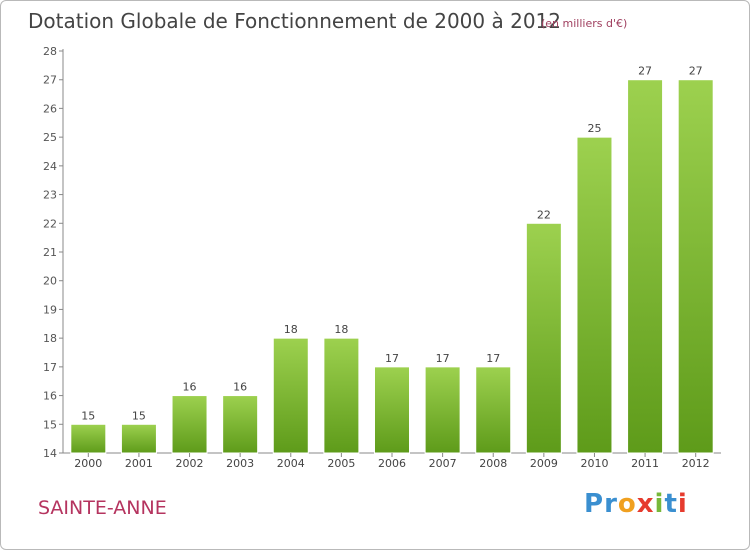  Describe the element at coordinates (50, 338) in the screenshot. I see `y-tick-label: 18` at that location.